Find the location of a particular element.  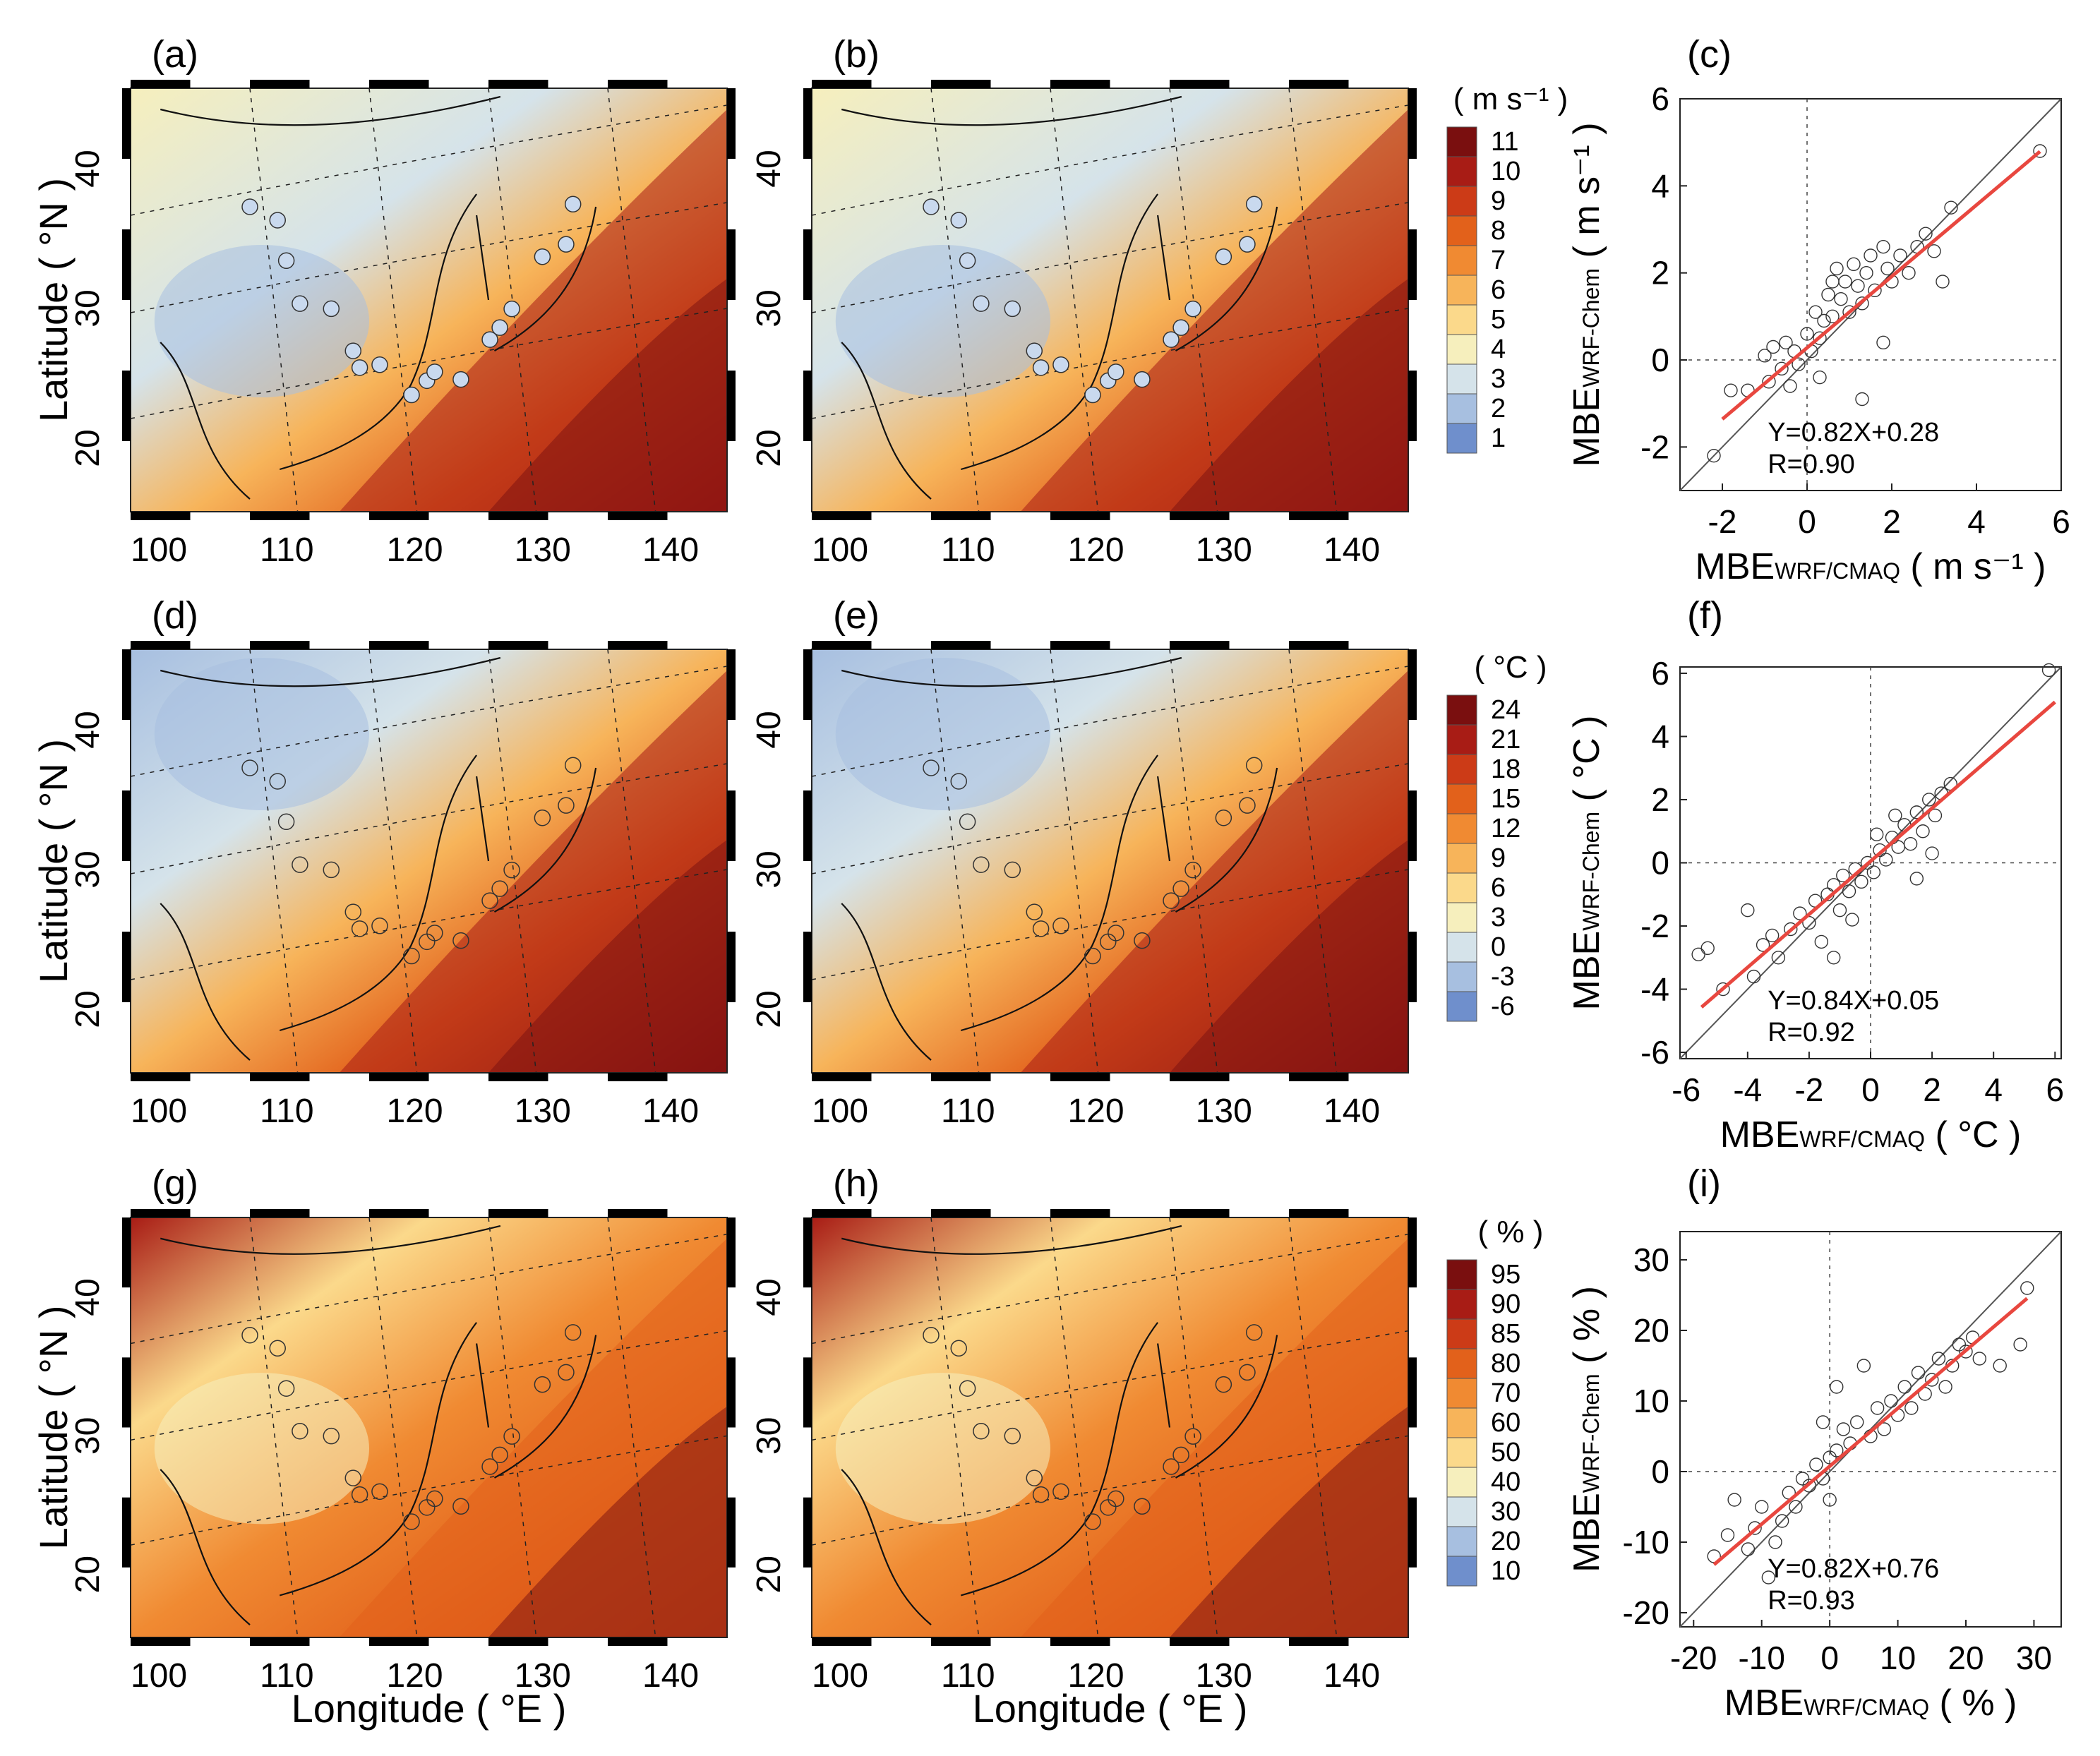

panel-label: (f) is located at coordinates (1705, 615).